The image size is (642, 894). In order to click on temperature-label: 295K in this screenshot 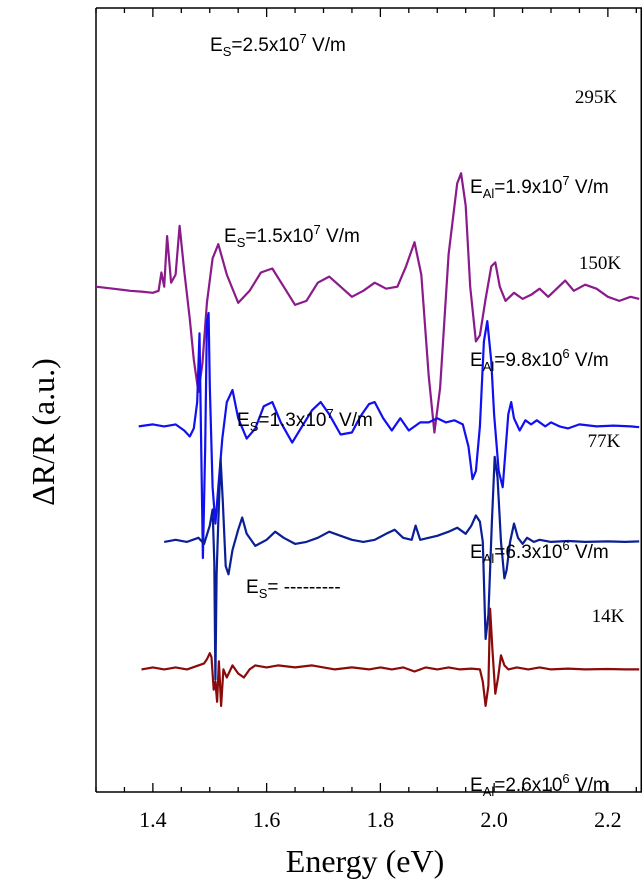, I will do `click(596, 97)`.